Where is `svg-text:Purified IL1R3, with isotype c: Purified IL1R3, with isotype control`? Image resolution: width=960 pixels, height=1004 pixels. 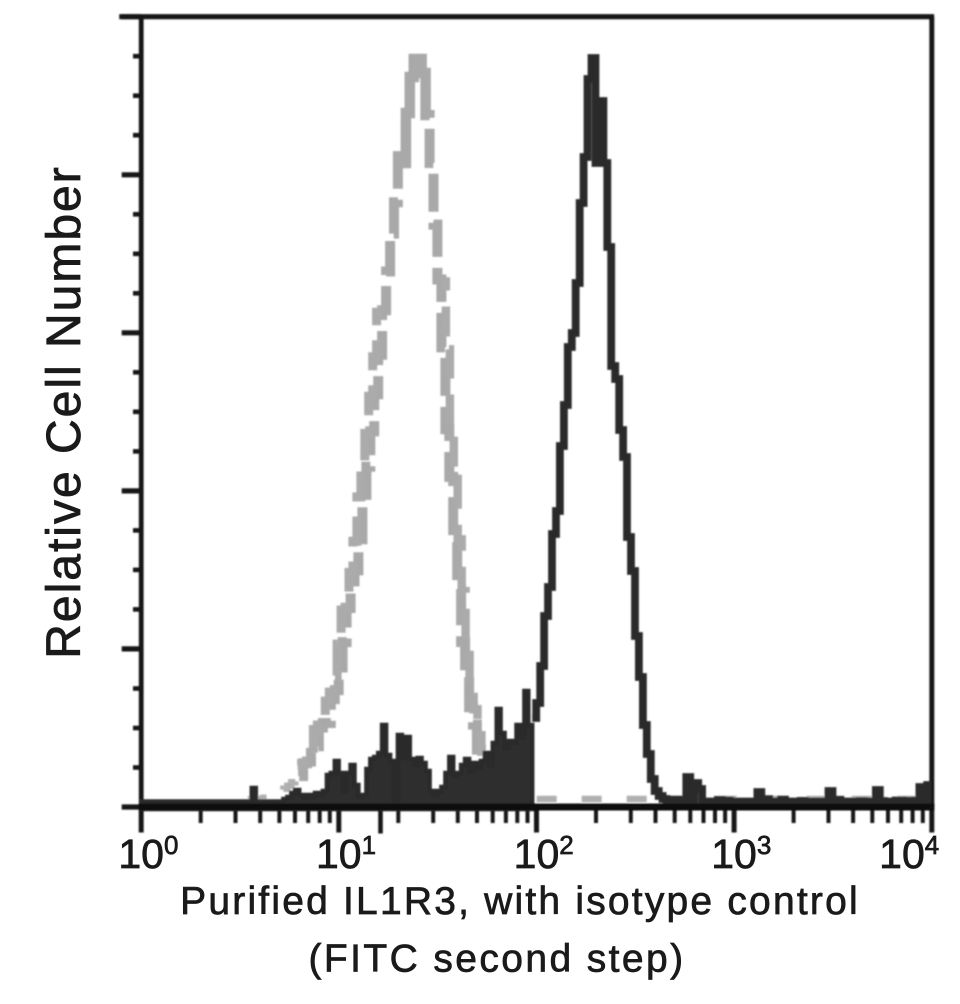
svg-text:Purified IL1R3, with isotype c: Purified IL1R3, with isotype control is located at coordinates (520, 901).